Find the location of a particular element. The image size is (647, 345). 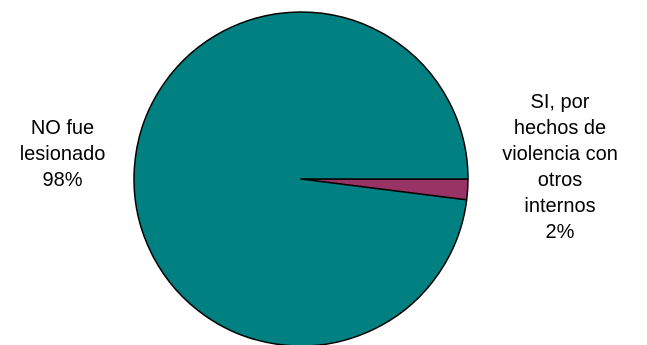

slice-label-line: otros is located at coordinates (560, 180).